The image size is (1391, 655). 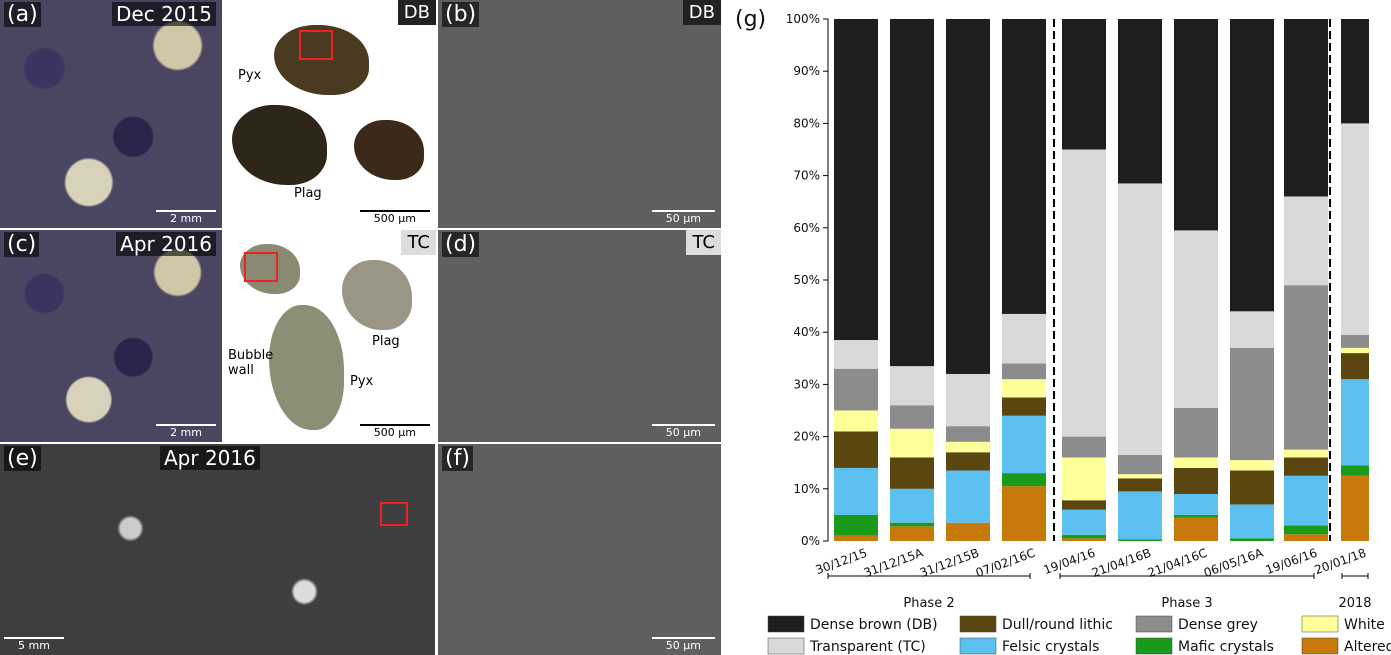 I want to click on x-tick-label: 19/06/16, so click(x=1291, y=562).